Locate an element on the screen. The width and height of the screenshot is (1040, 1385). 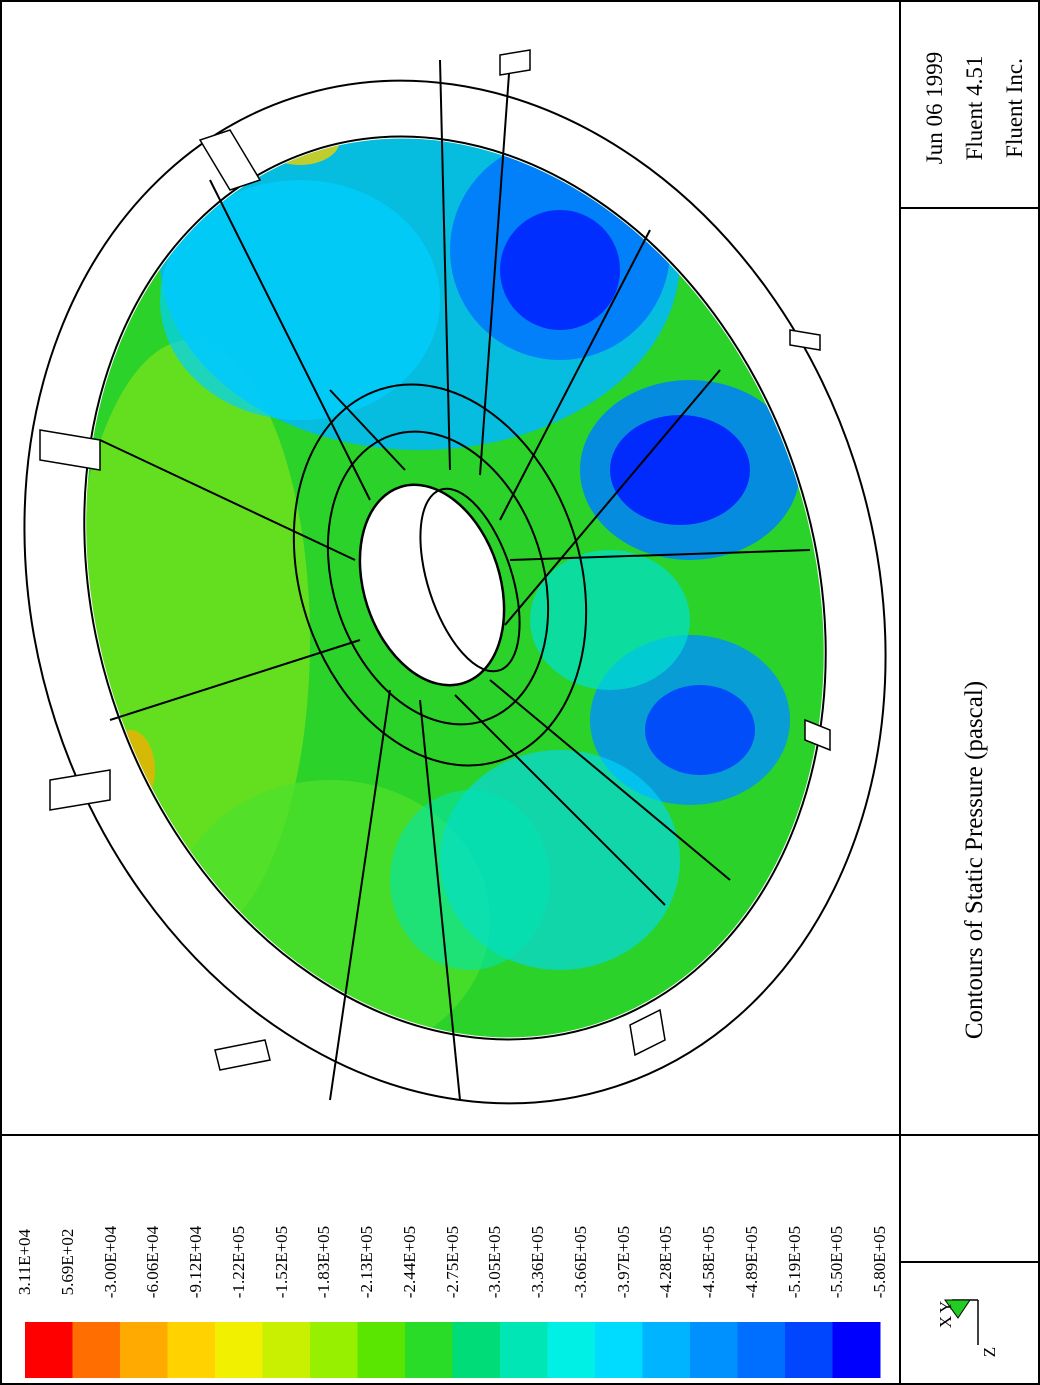
color-level-label: -4.89E+05 is located at coordinates (751, 1262).